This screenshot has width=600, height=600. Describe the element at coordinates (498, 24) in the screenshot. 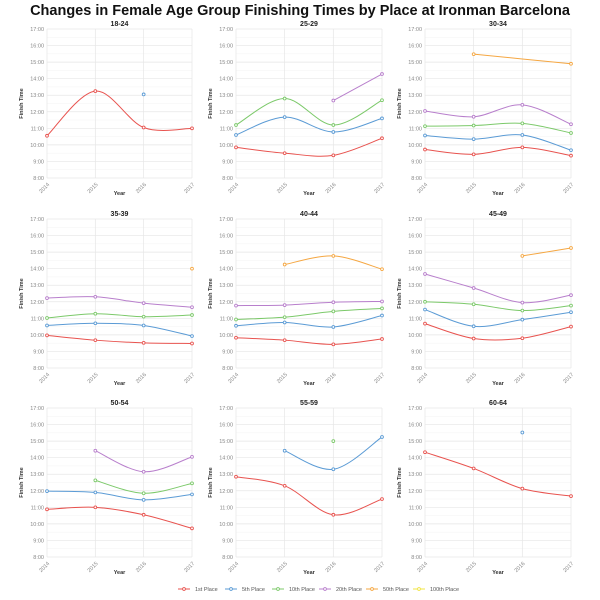

I see `panel-title: 30-34` at that location.